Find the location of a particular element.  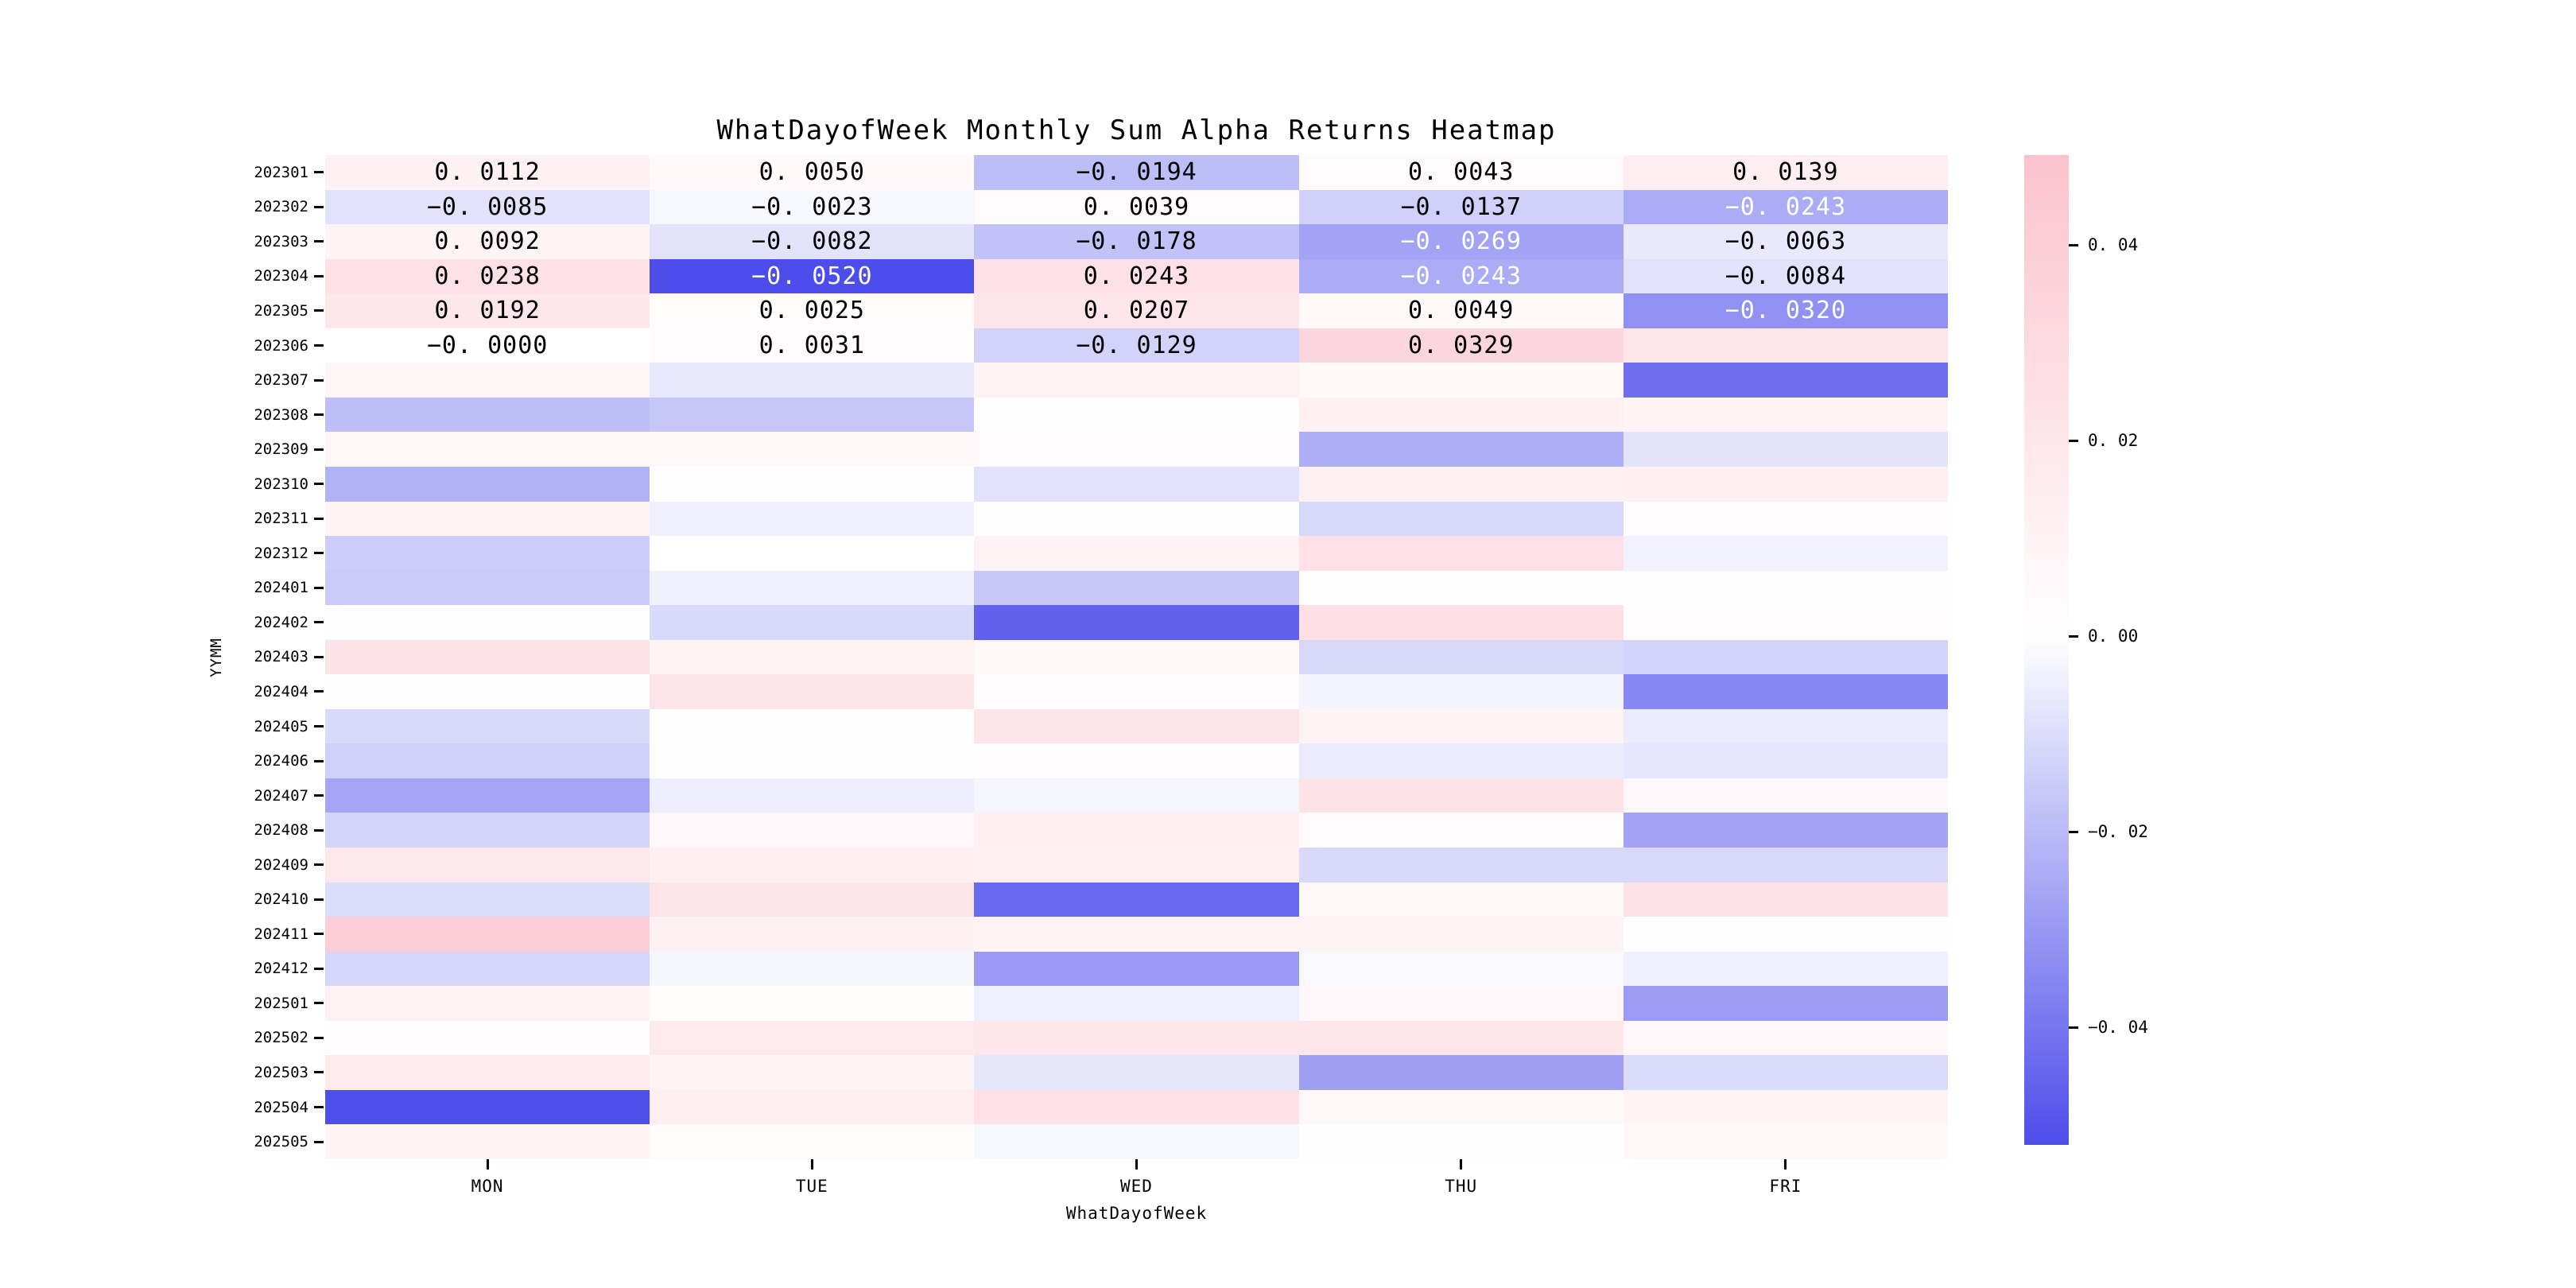

x-tick-label: FRI is located at coordinates (1785, 1186).